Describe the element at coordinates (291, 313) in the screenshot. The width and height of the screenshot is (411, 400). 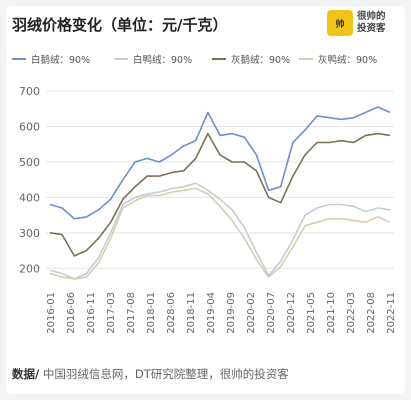
I see `x-tick-label: 2020-12` at that location.